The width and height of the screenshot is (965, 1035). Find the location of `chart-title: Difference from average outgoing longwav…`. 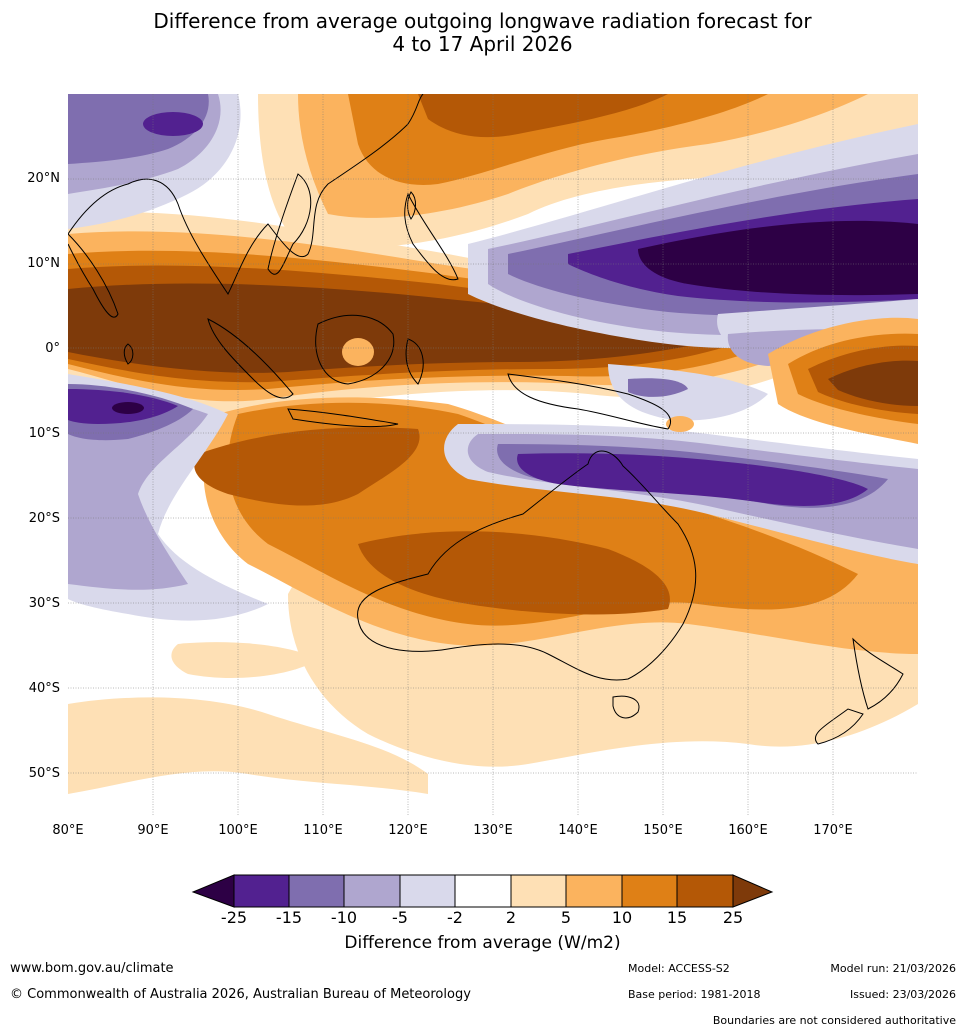

chart-title: Difference from average outgoing longwav… is located at coordinates (482, 33).